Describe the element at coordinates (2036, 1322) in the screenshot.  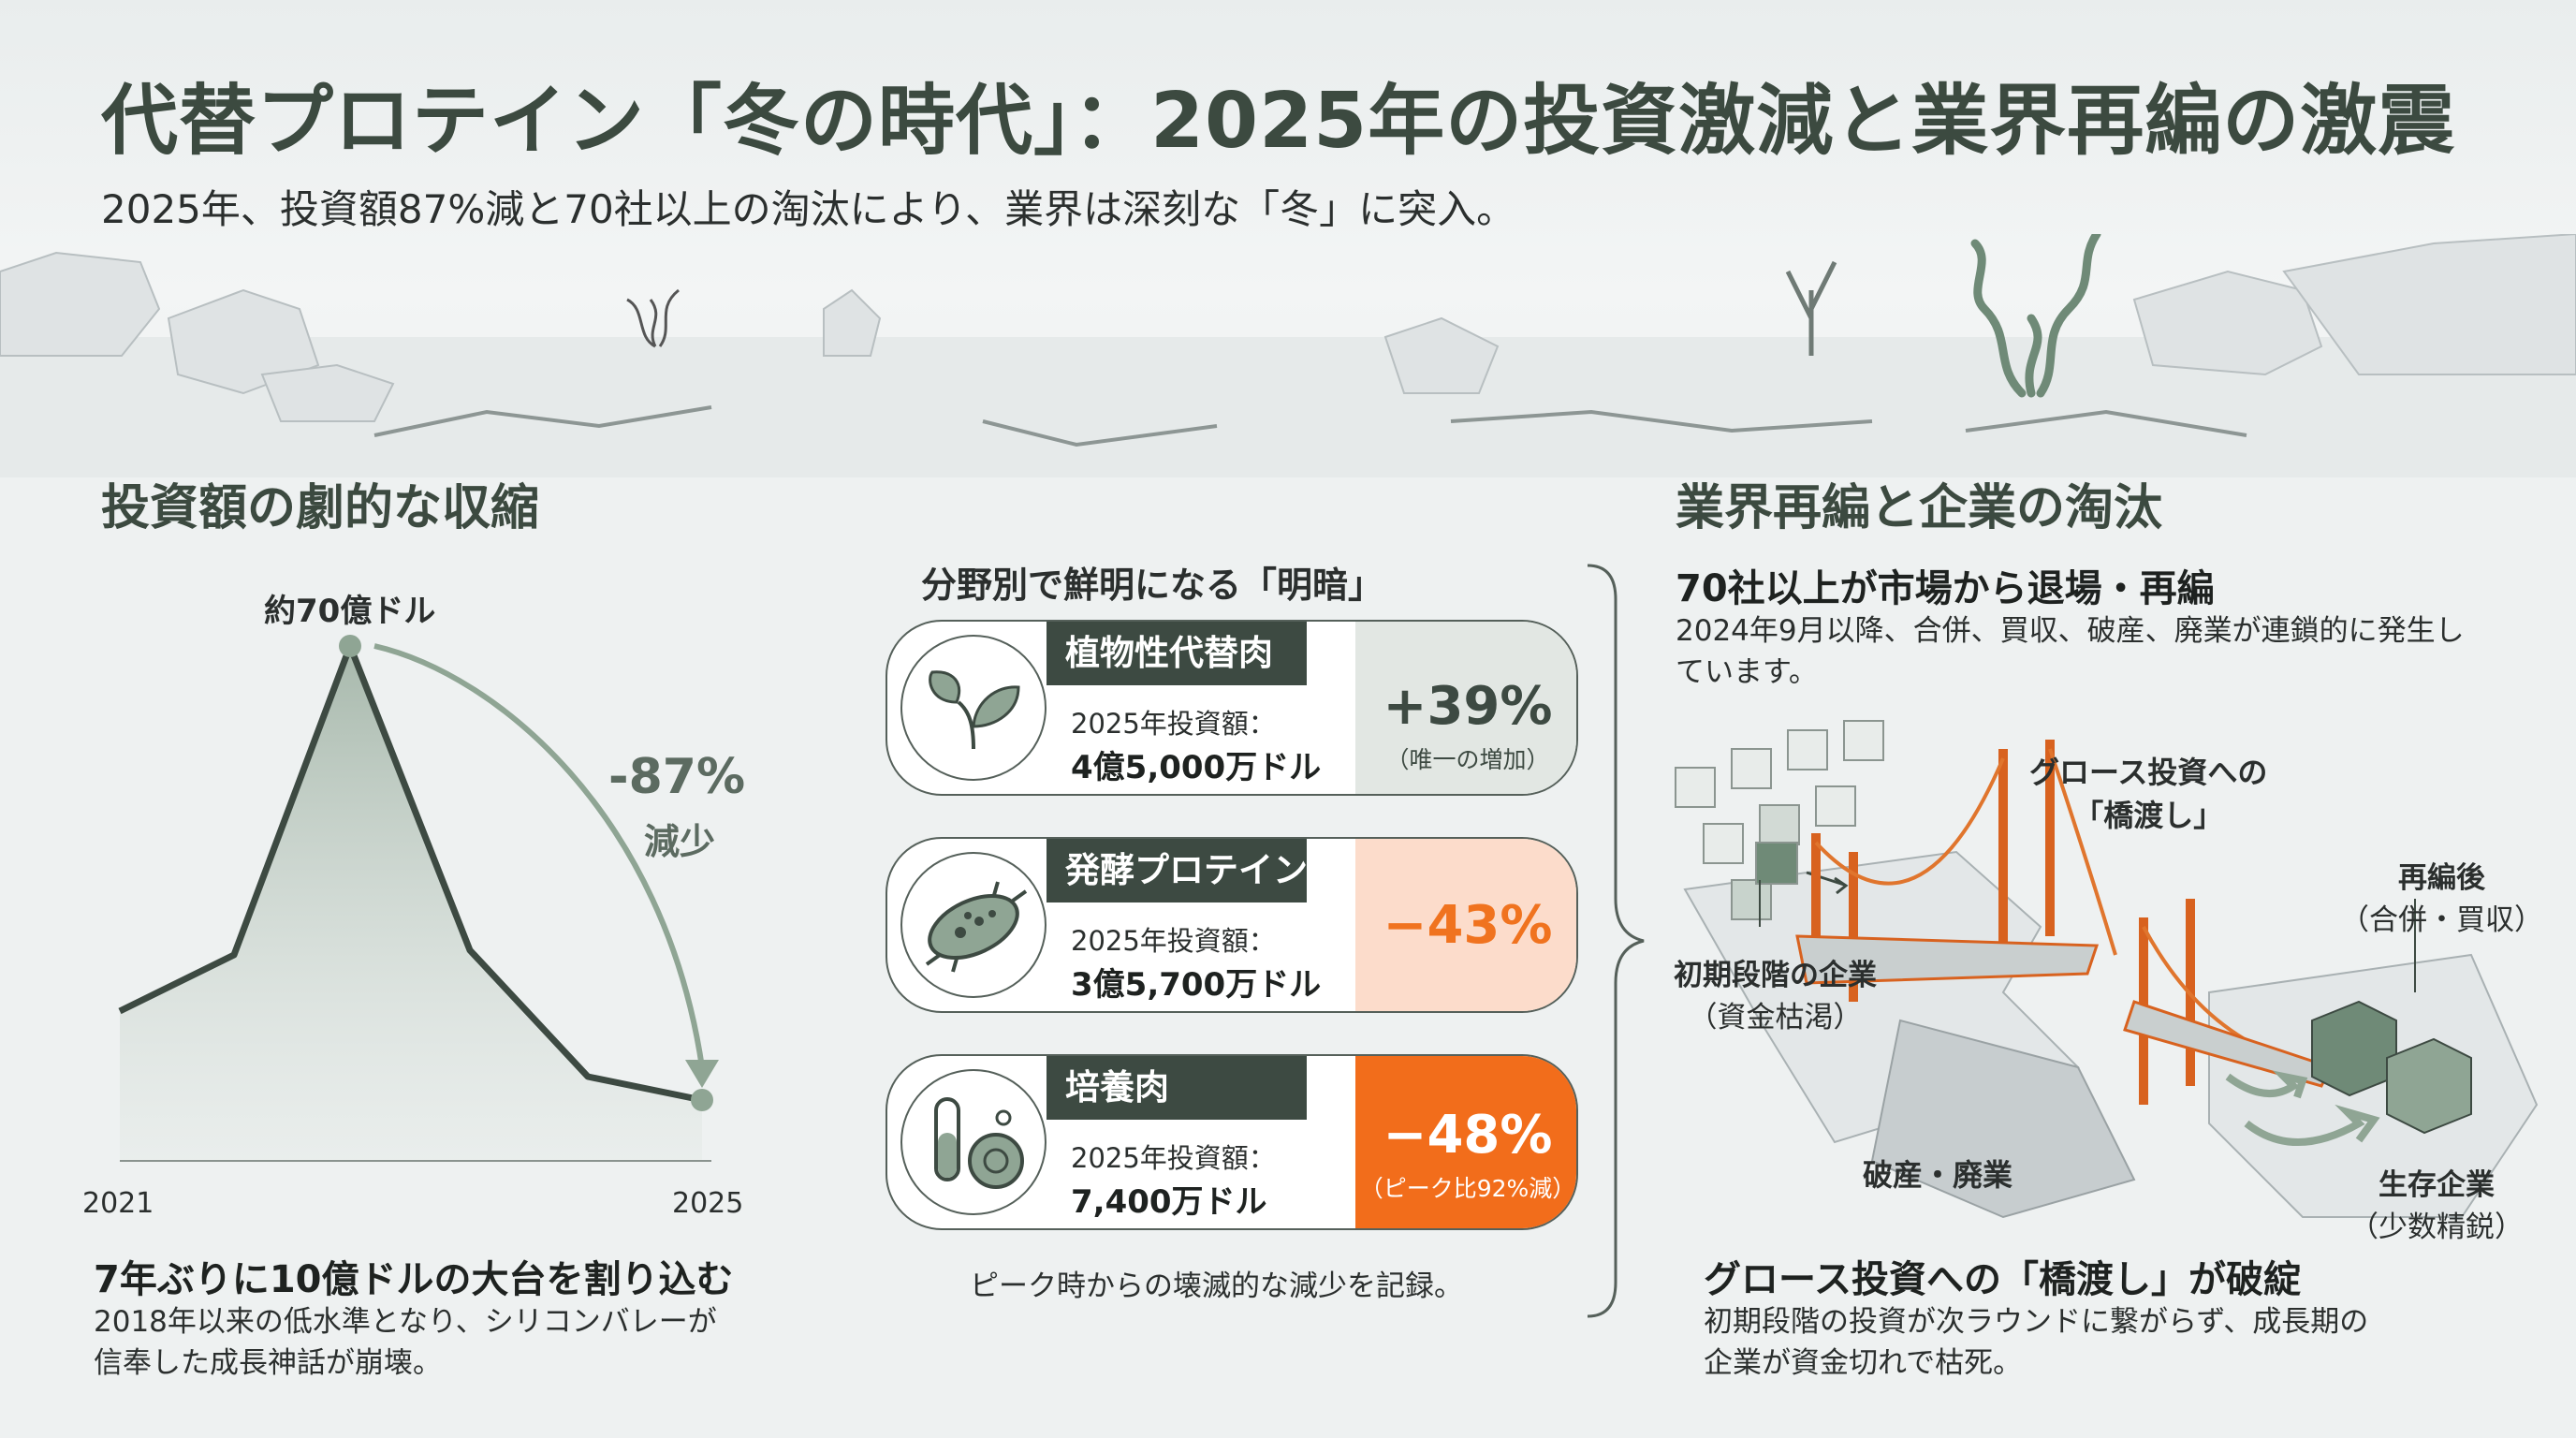
I see `bridge-failure-body-line1: 初期段階の投資が次ラウンドに繋がらず、成長期の` at that location.